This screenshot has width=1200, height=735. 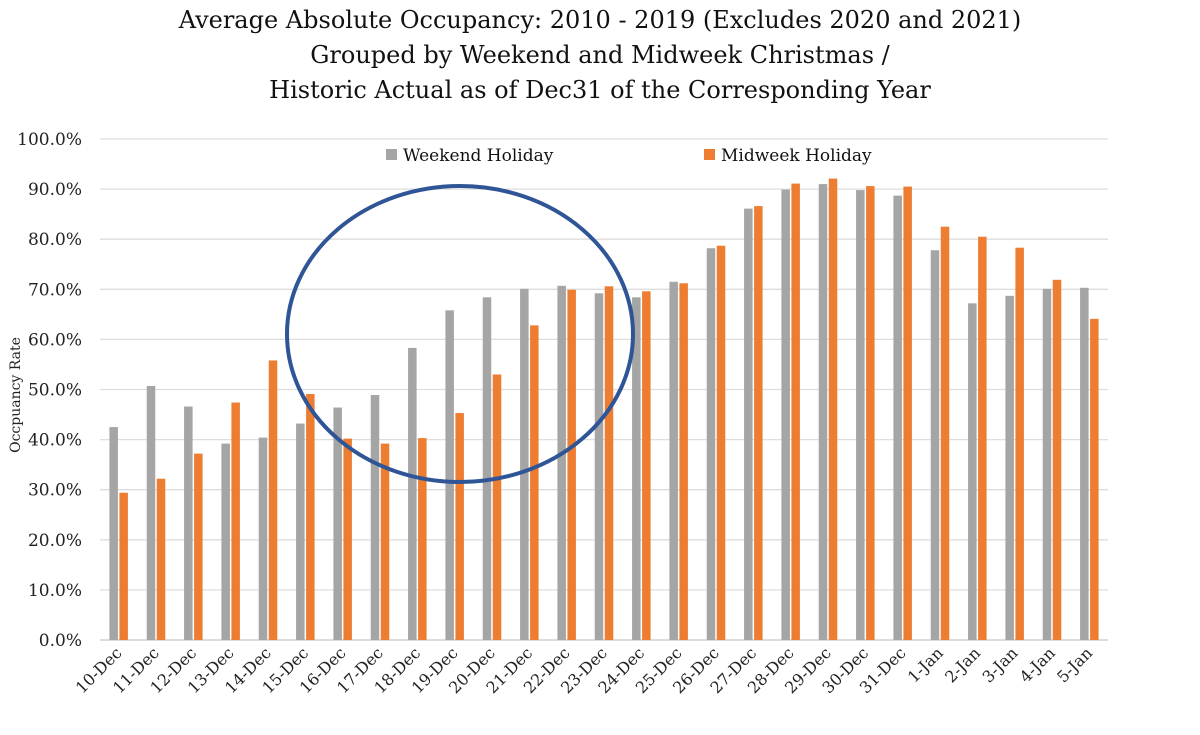 What do you see at coordinates (1074, 664) in the screenshot?
I see `x-tick-label: 5-Jan` at bounding box center [1074, 664].